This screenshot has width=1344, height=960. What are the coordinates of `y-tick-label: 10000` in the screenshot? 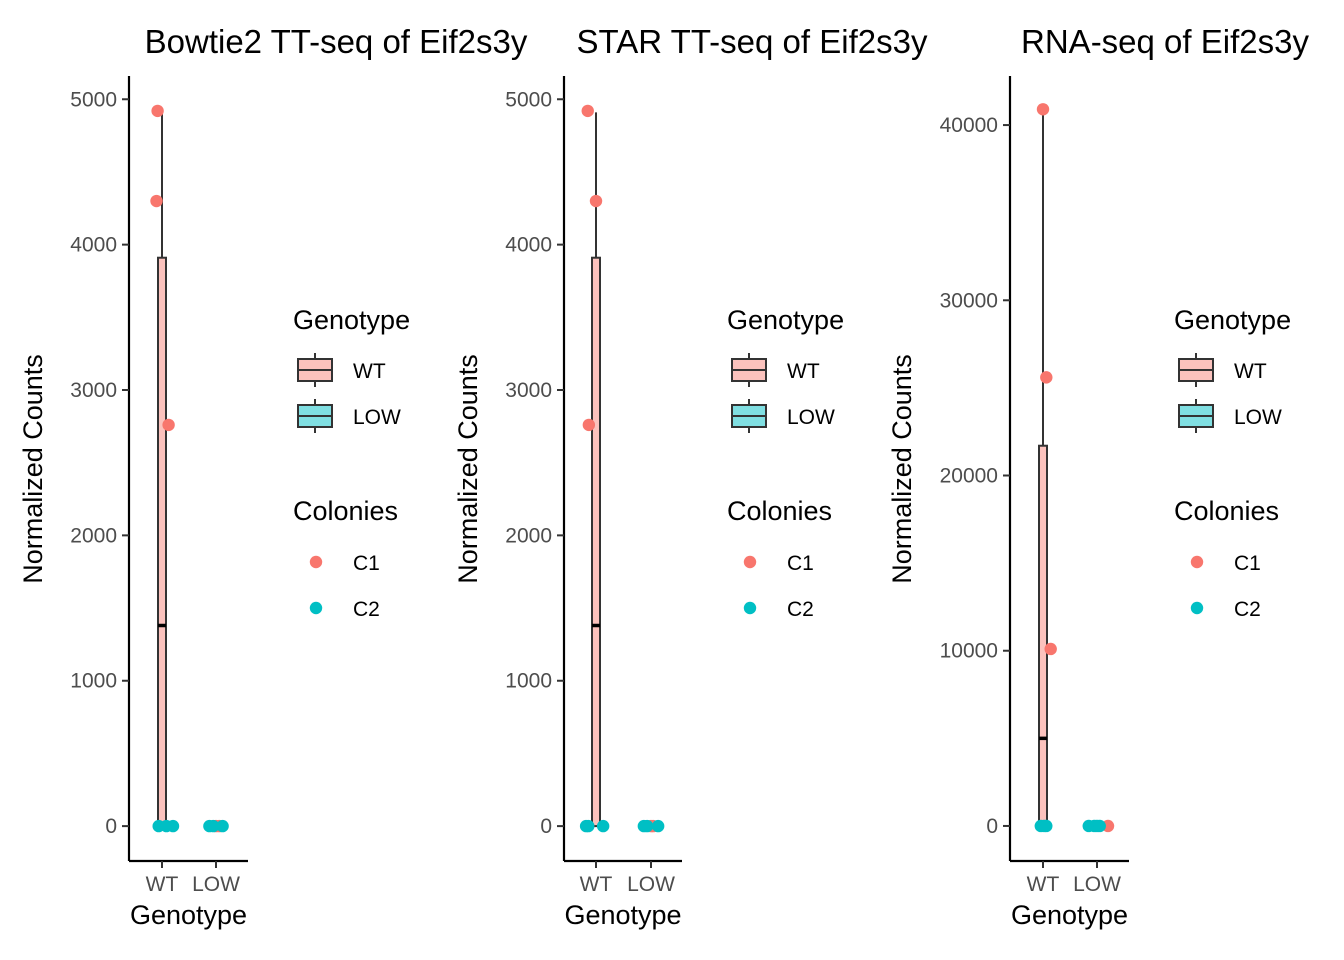 It's located at (969, 651).